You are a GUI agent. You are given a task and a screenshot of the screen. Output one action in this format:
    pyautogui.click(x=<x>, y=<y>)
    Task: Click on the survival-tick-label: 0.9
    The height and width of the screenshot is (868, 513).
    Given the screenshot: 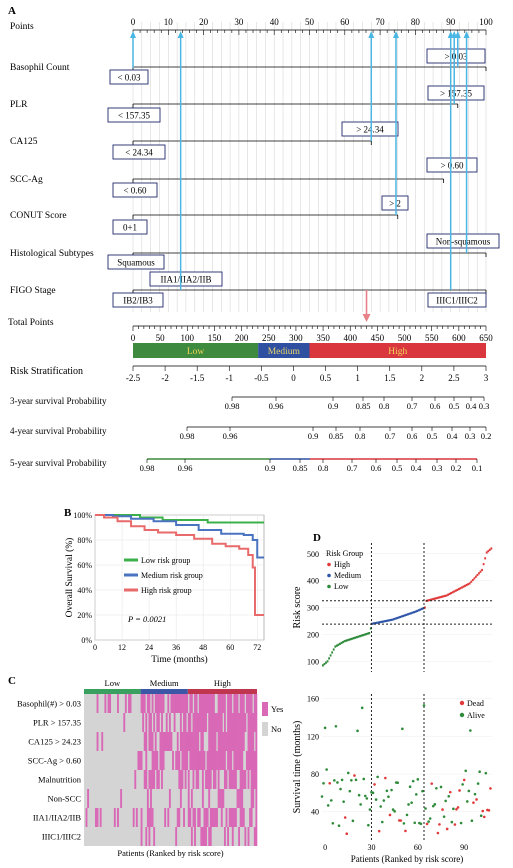 What is the action you would take?
    pyautogui.click(x=270, y=468)
    